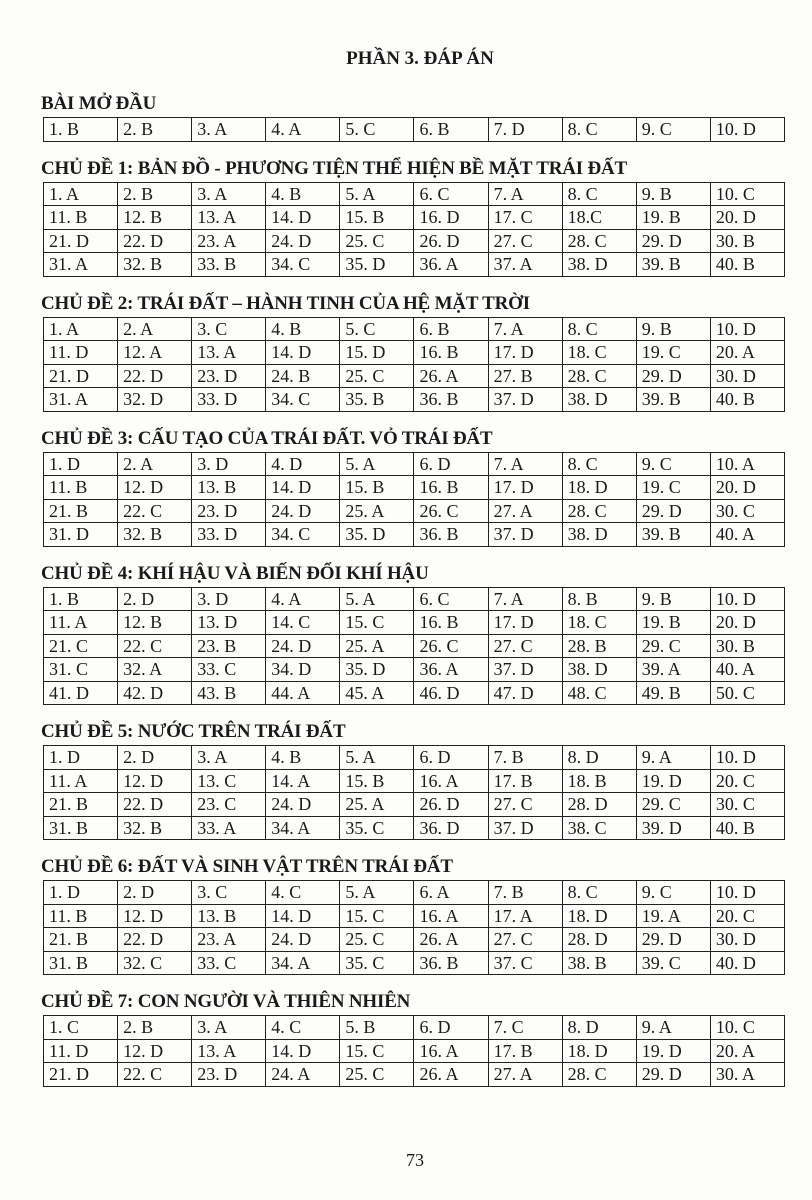  I want to click on answer-cell: 31. A, so click(80, 399).